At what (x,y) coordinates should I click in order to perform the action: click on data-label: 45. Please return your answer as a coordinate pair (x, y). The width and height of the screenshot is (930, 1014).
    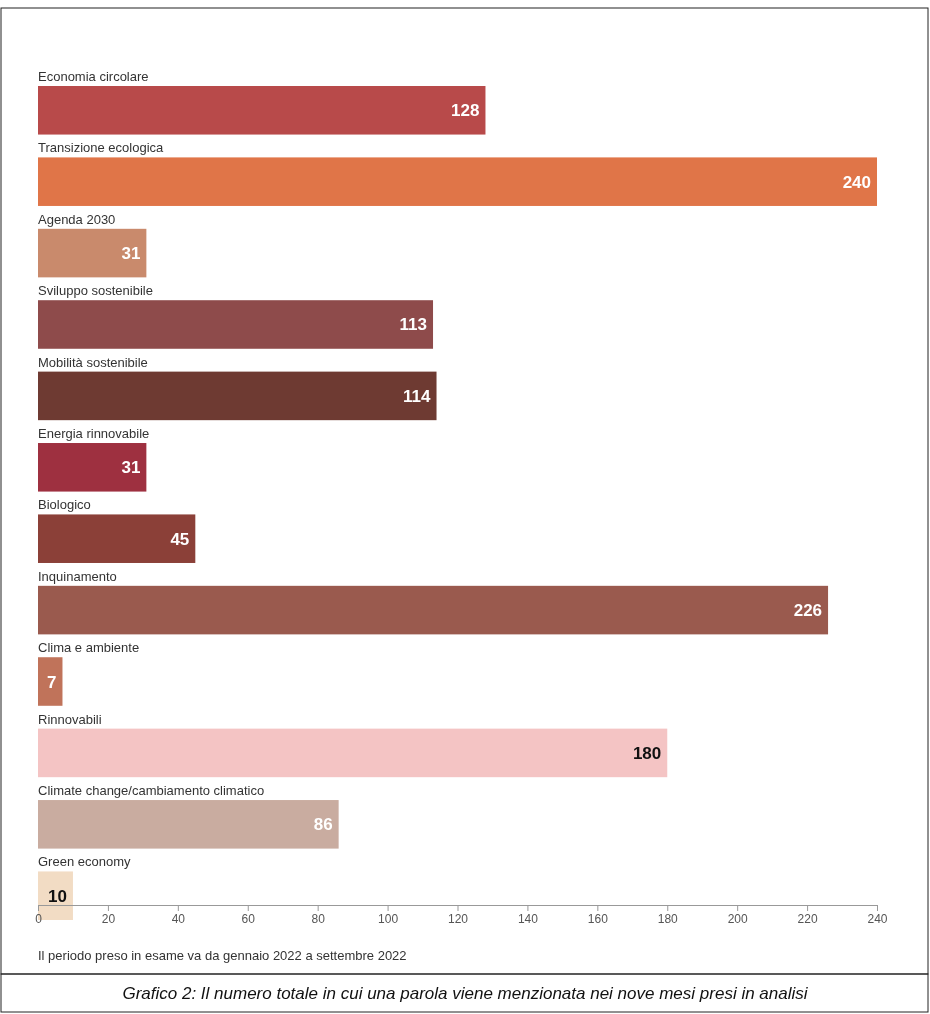
    Looking at the image, I should click on (180, 539).